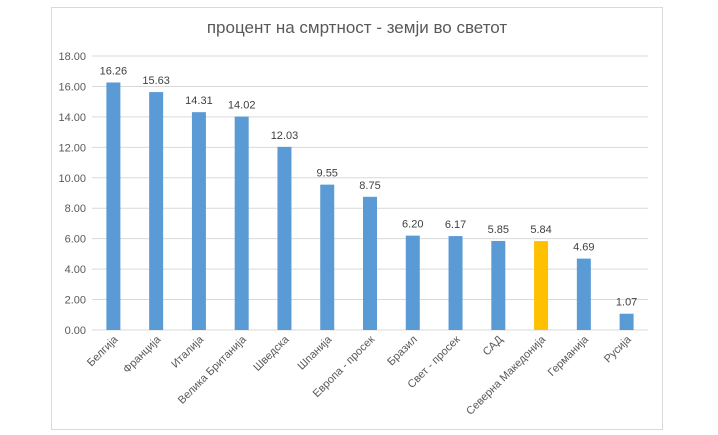 This screenshot has width=718, height=435. Describe the element at coordinates (72, 87) in the screenshot. I see `y-tick-label: 16.00` at that location.